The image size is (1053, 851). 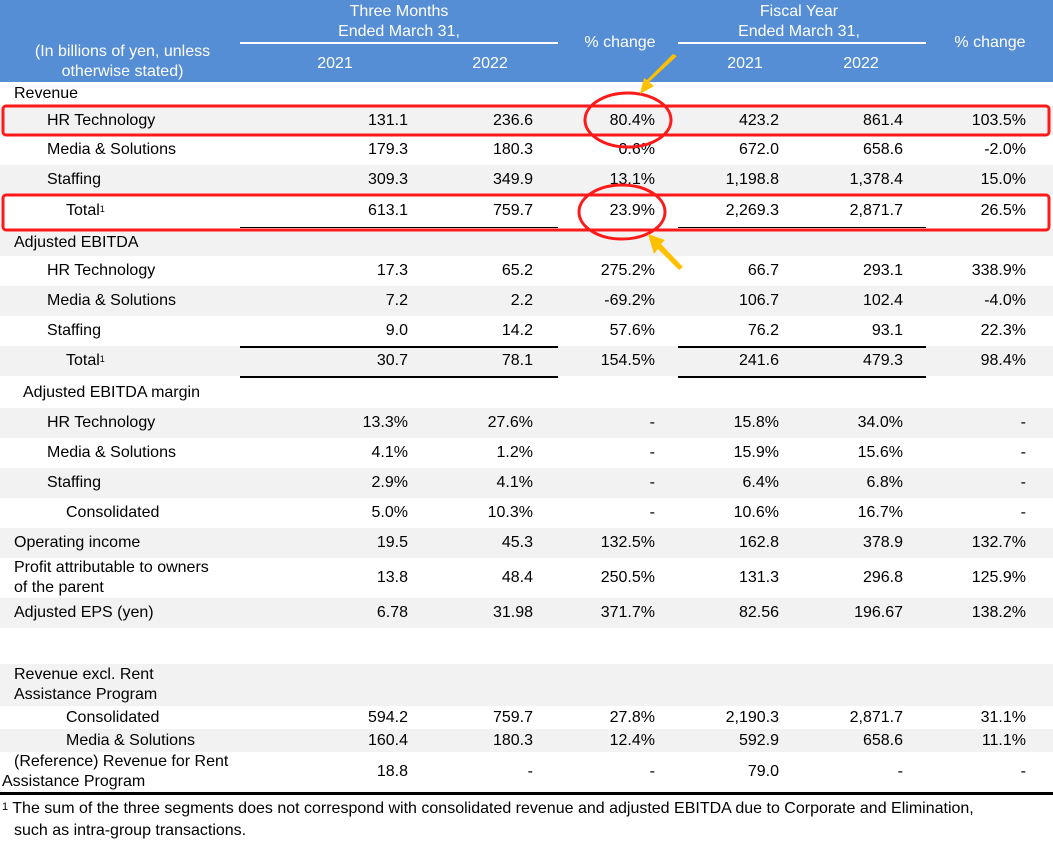 I want to click on value-fy-2021: 79.0, so click(x=763, y=771).